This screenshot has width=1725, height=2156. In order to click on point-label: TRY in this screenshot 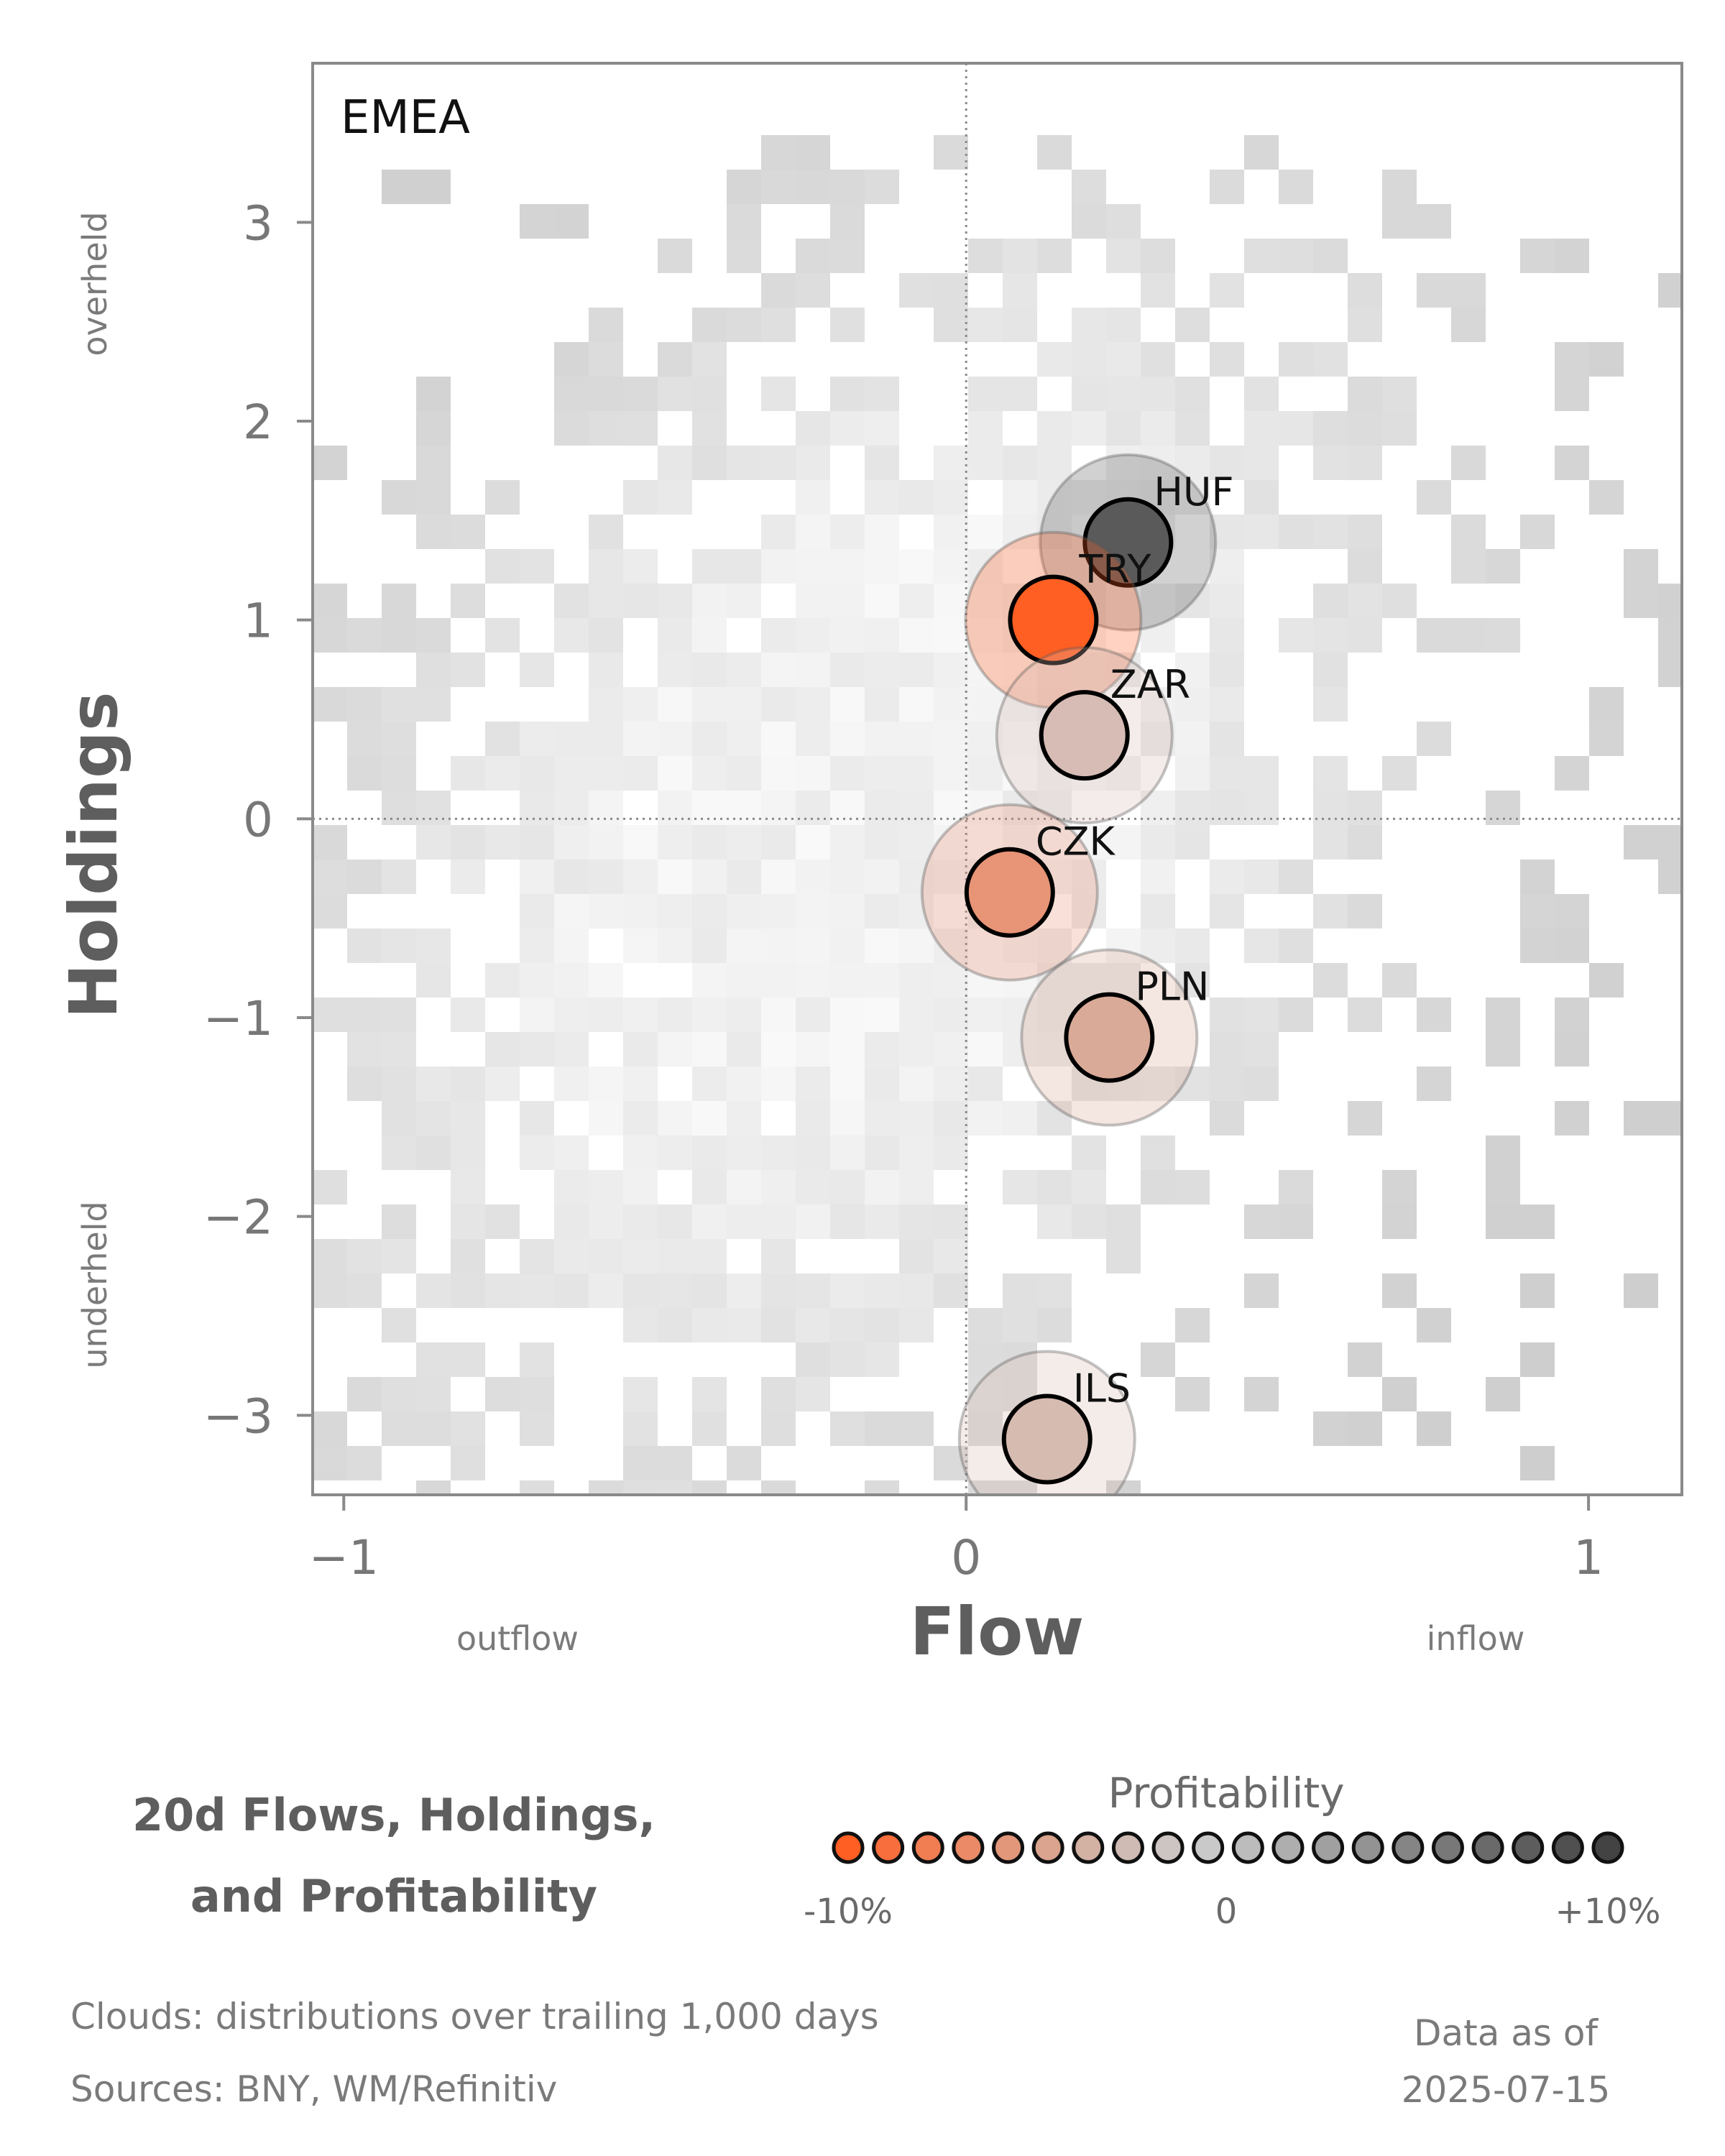, I will do `click(1114, 570)`.